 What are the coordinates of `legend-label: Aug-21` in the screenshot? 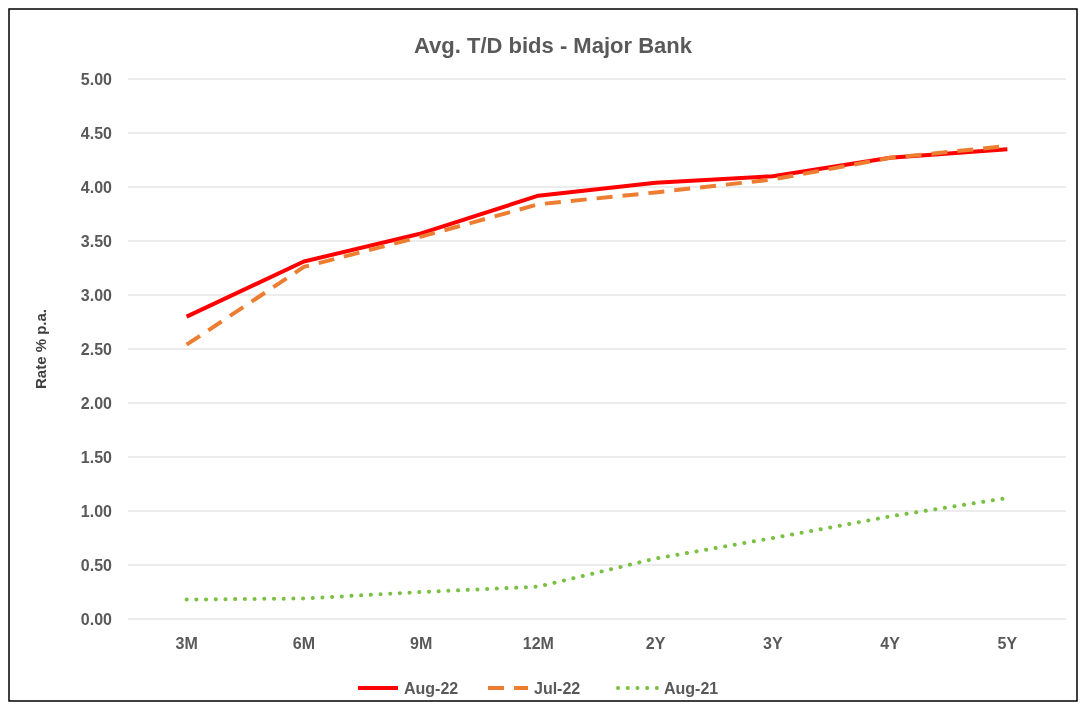 It's located at (691, 688).